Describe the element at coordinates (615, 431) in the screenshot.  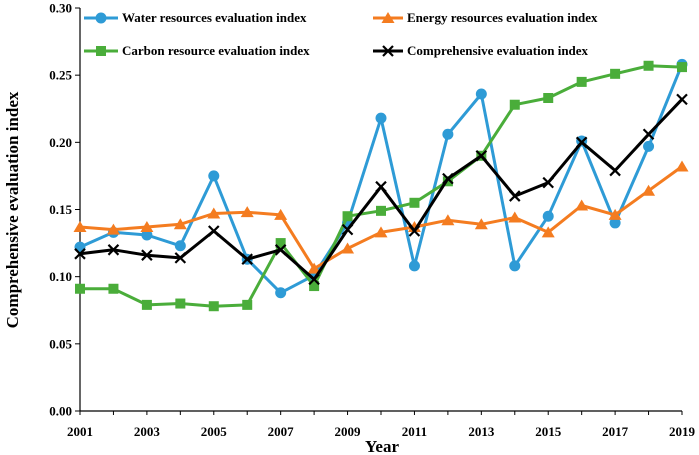
I see `x-tick-label: 2017` at that location.